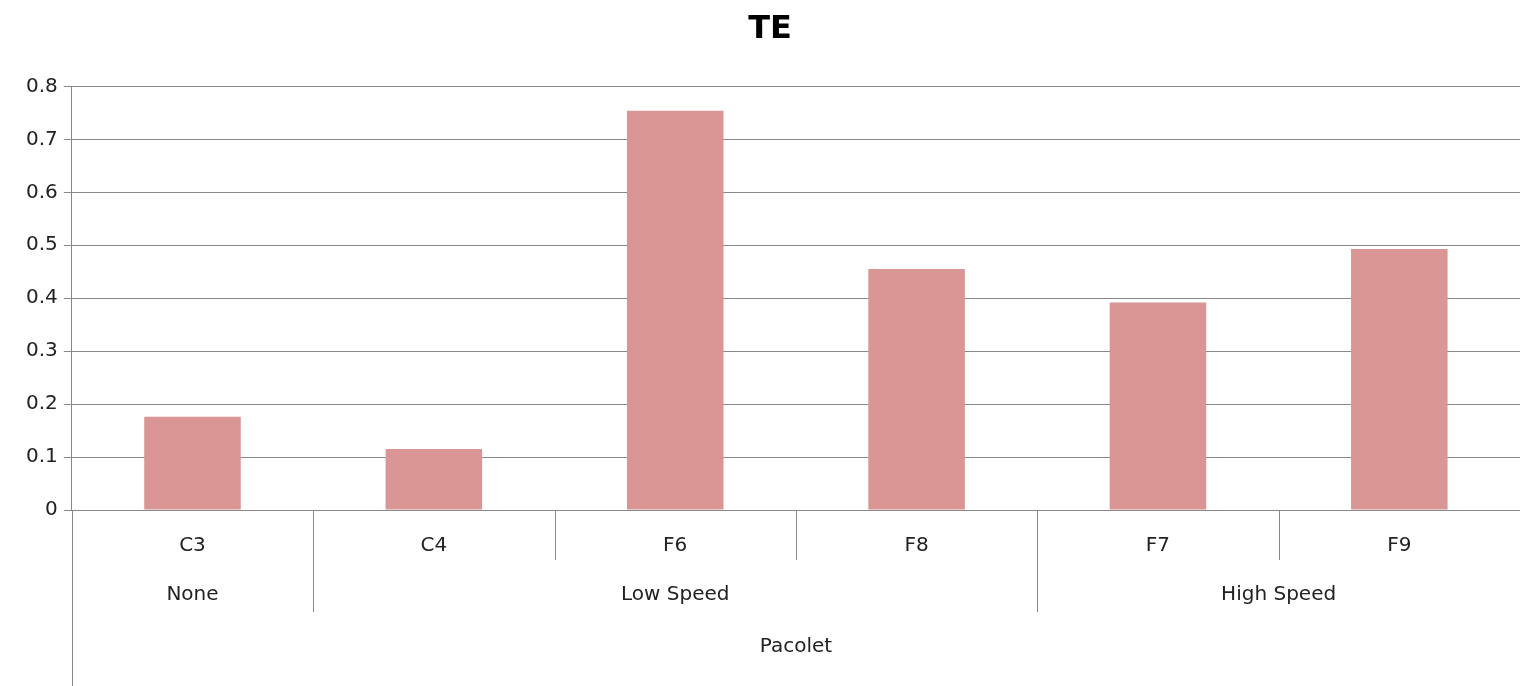 This screenshot has width=1520, height=686. I want to click on x-tick-label: F8, so click(916, 544).